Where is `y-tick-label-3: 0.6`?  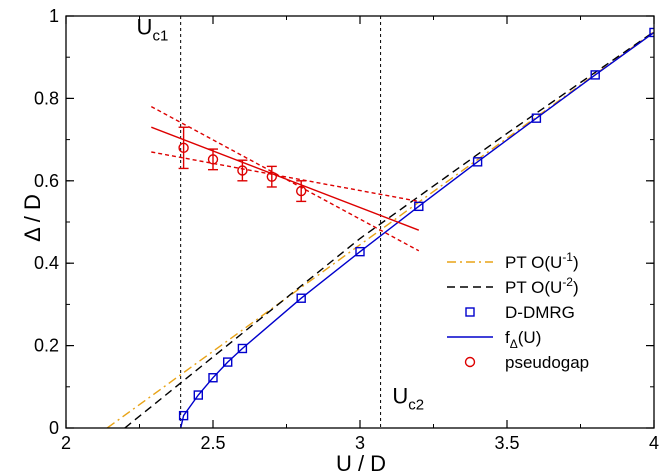 y-tick-label-3: 0.6 is located at coordinates (46, 181).